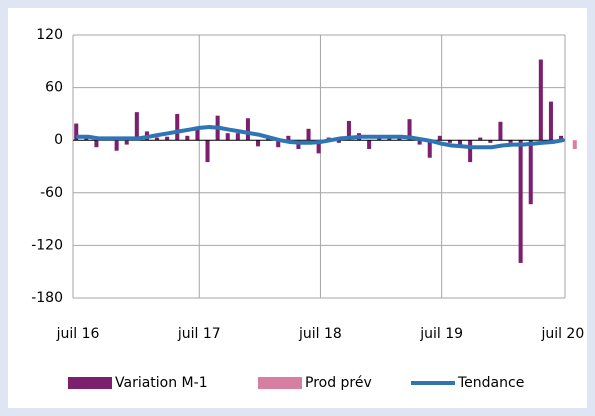 Image resolution: width=595 pixels, height=416 pixels. I want to click on trend-line, so click(320, 137).